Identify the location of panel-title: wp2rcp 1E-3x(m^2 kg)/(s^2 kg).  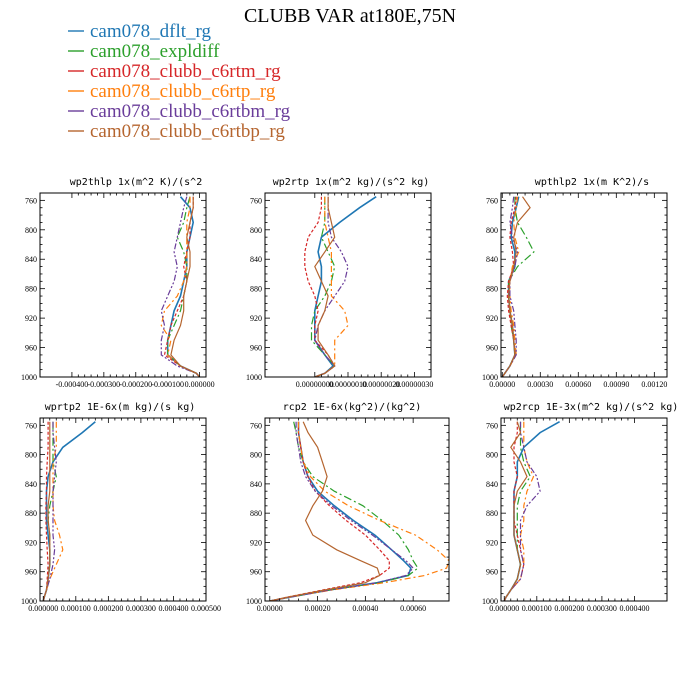
(591, 407).